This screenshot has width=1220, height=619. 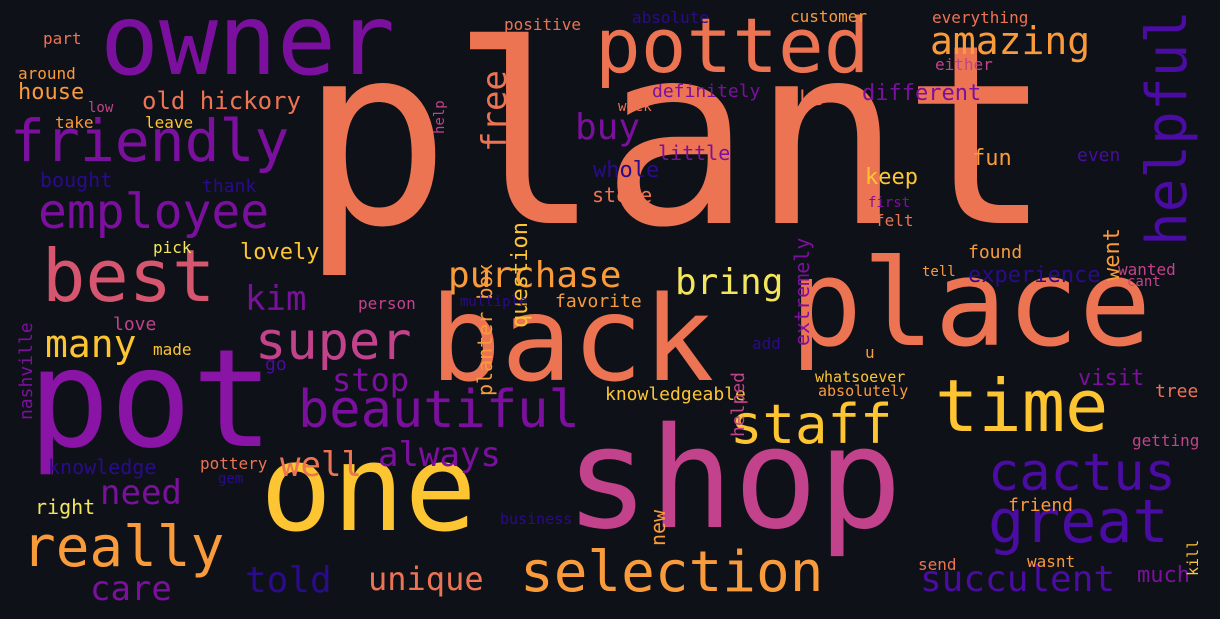 What do you see at coordinates (26, 371) in the screenshot?
I see `word-nashville: nashville` at bounding box center [26, 371].